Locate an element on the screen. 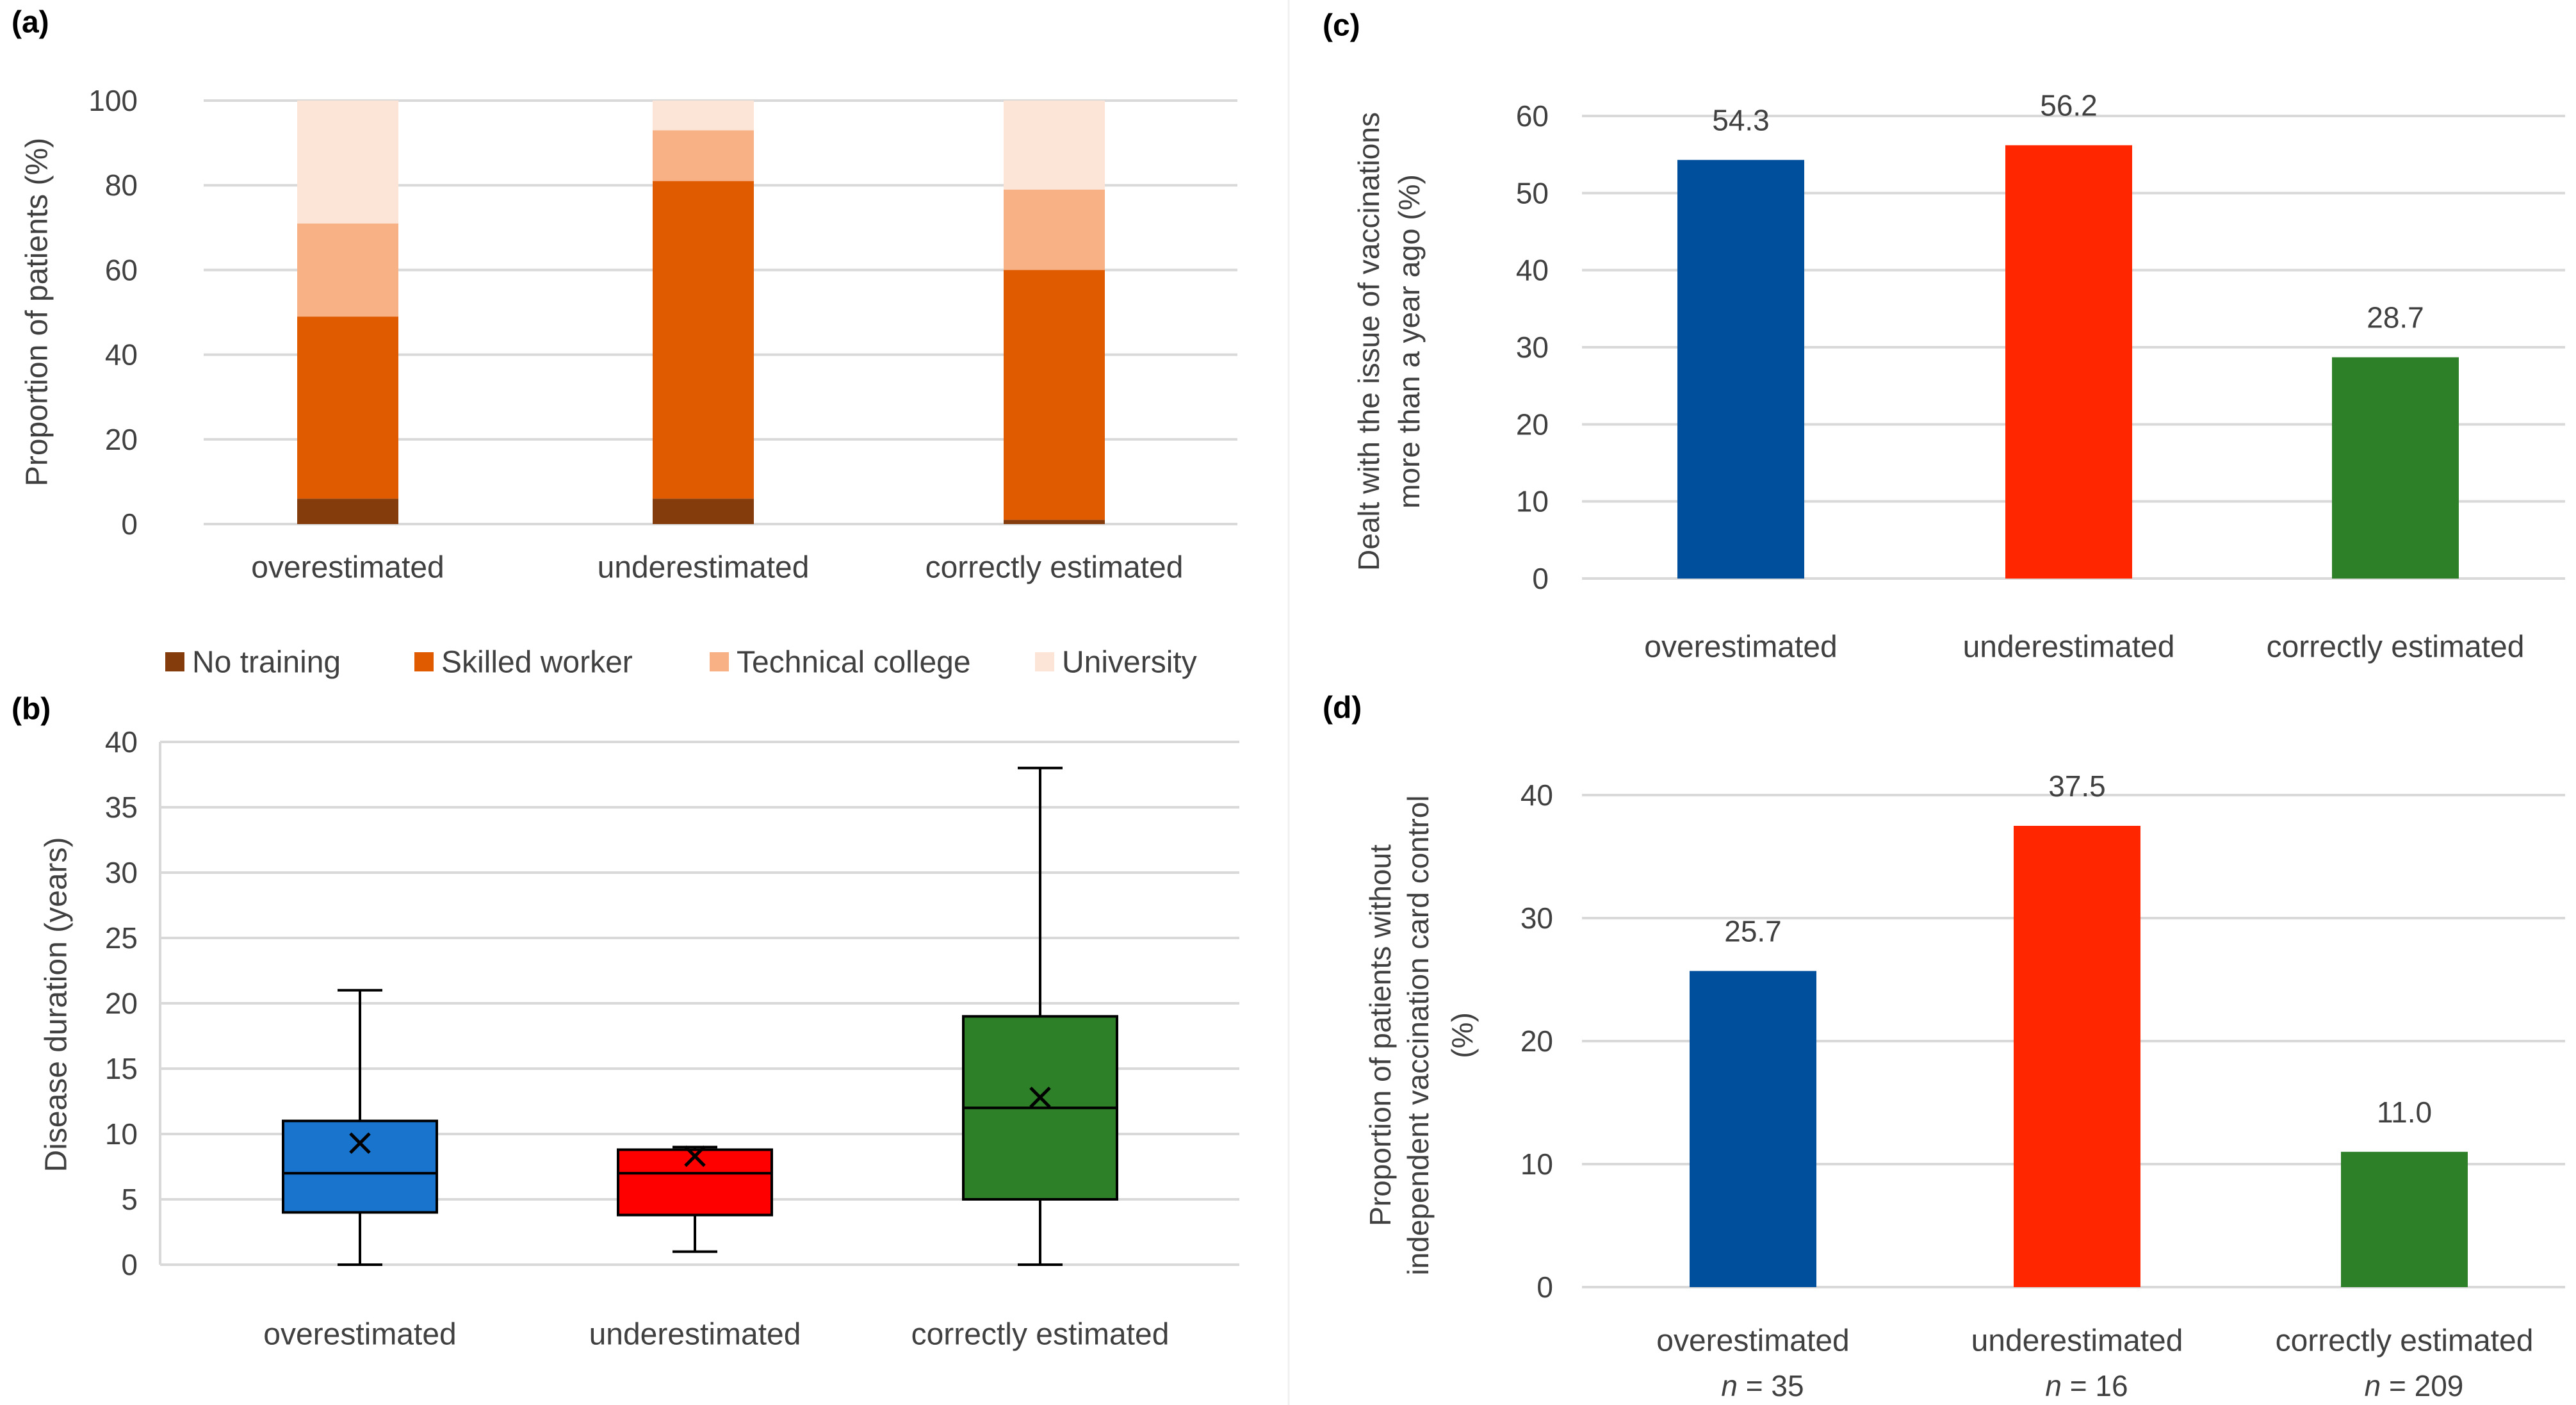 Image resolution: width=2576 pixels, height=1405 pixels. panel-a-ytick-label: 20 is located at coordinates (121, 439).